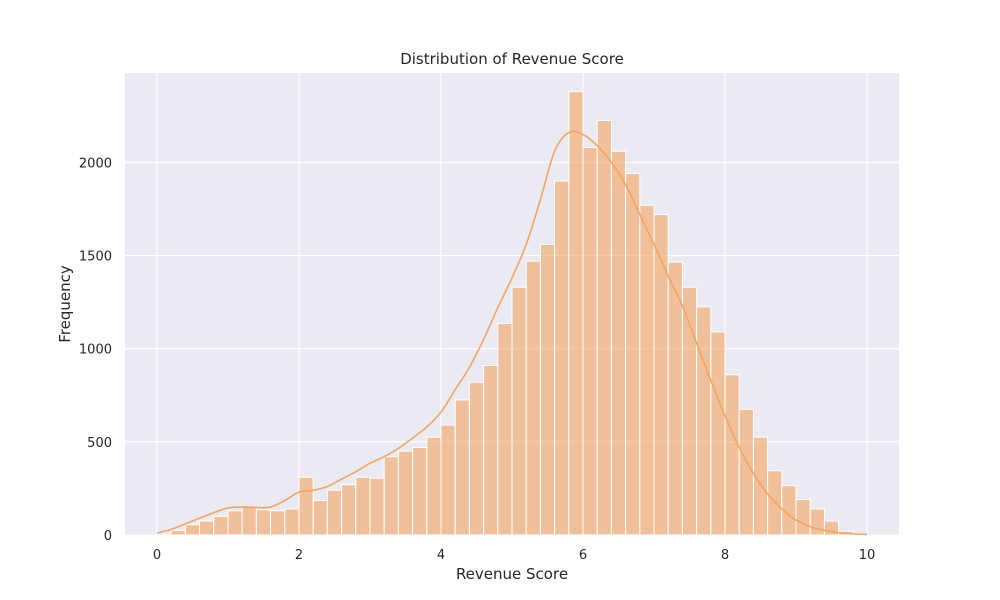 This screenshot has width=1000, height=600. What do you see at coordinates (108, 536) in the screenshot?
I see `y-tick-label: 0` at bounding box center [108, 536].